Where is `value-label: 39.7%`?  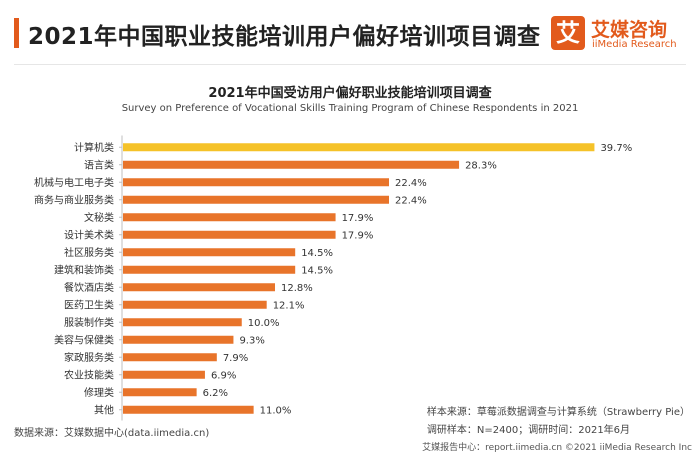 value-label: 39.7% is located at coordinates (616, 148).